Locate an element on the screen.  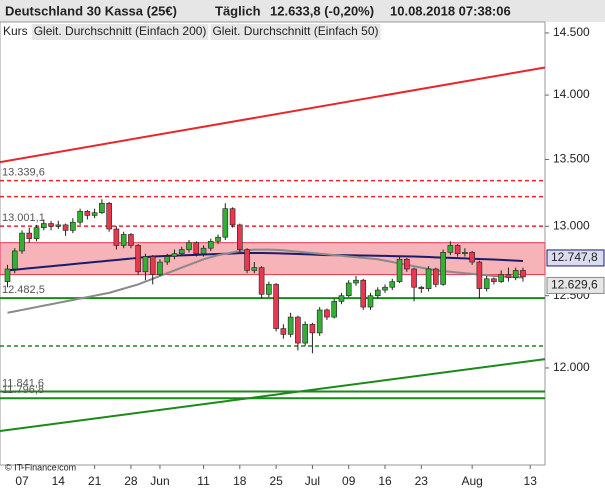
level-label: 12.482,5 is located at coordinates (23, 290).